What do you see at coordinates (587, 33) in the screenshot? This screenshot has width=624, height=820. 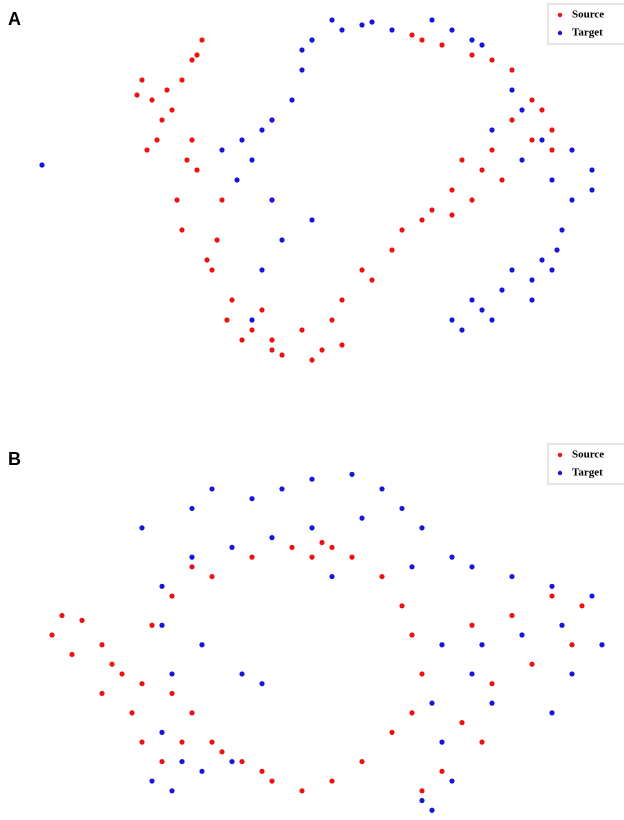 I see `legend-label: Target` at bounding box center [587, 33].